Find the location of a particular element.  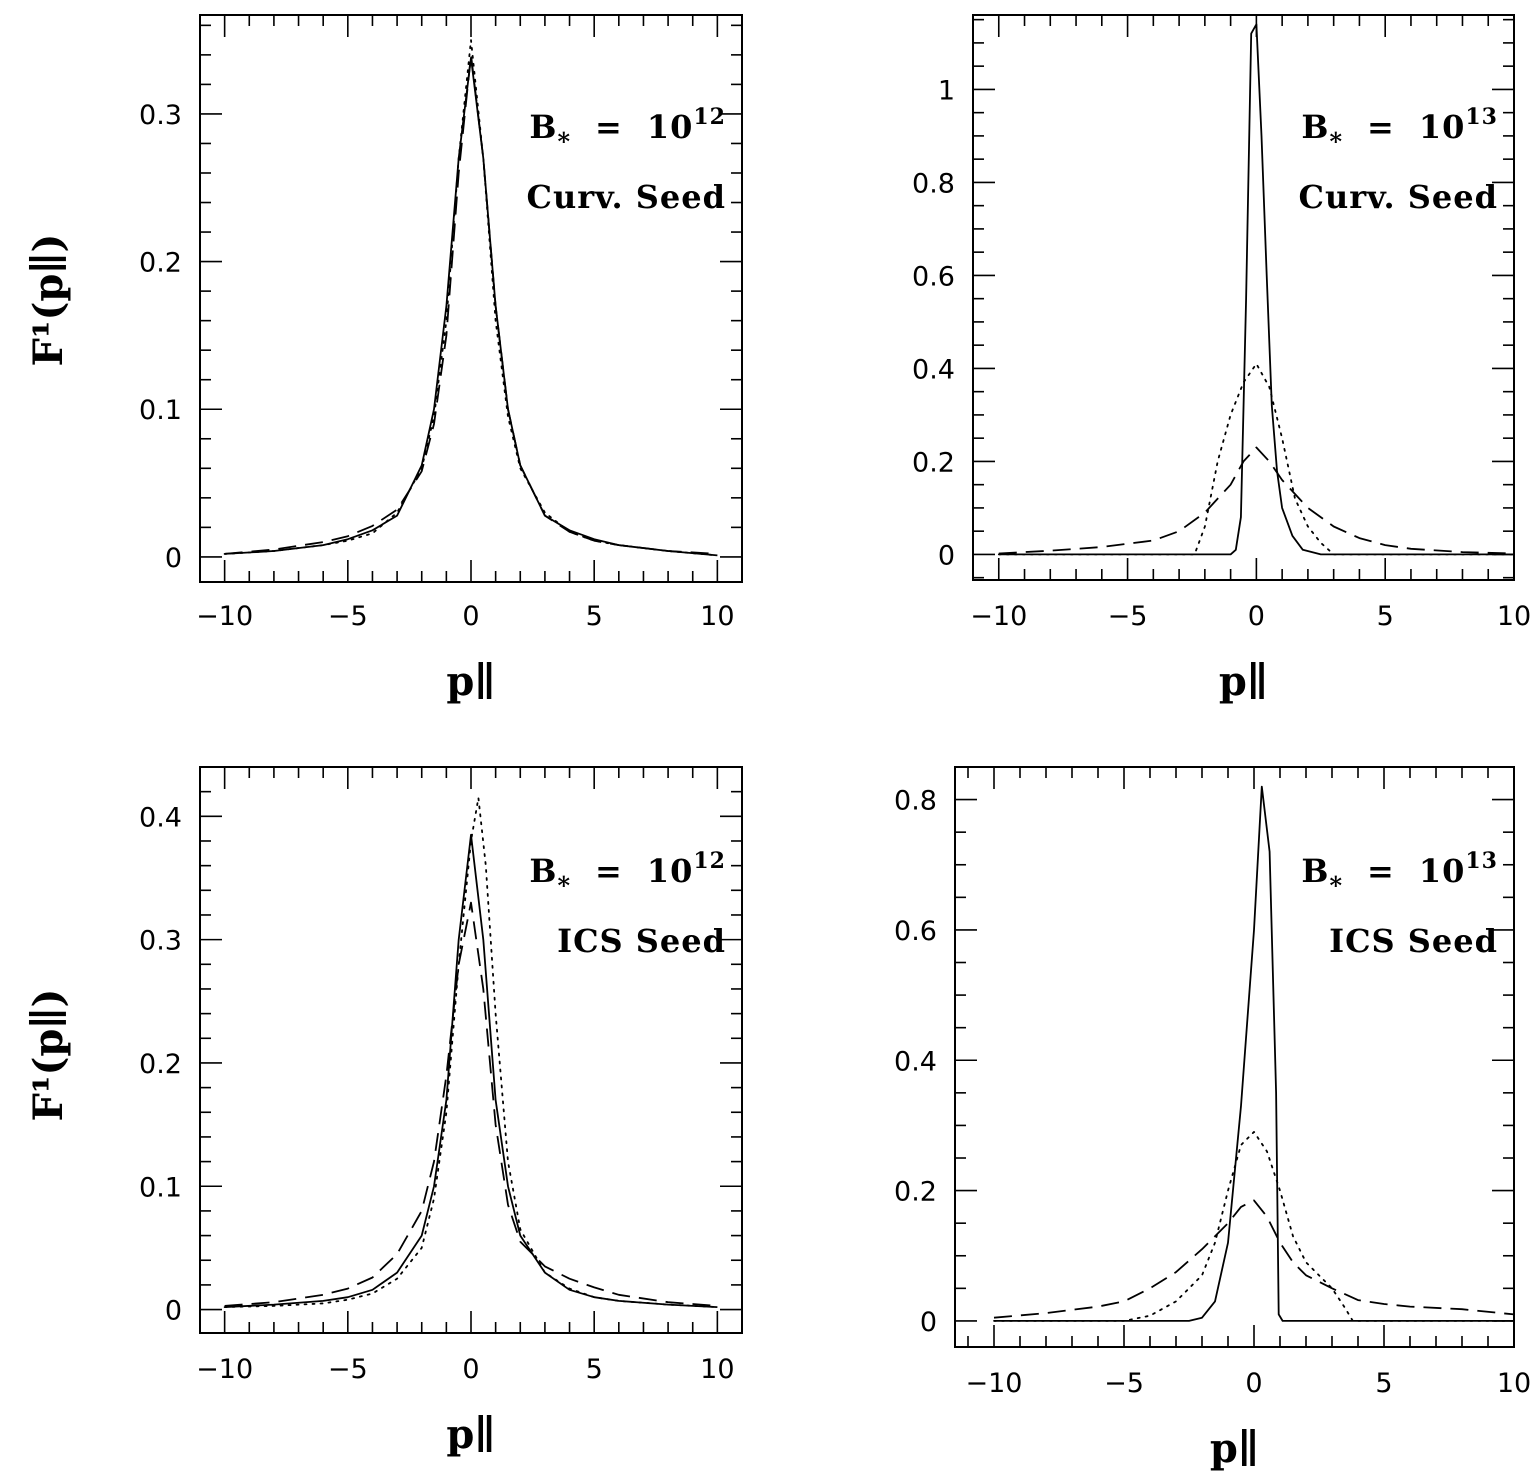

y-tick-label: 1 is located at coordinates (946, 90).